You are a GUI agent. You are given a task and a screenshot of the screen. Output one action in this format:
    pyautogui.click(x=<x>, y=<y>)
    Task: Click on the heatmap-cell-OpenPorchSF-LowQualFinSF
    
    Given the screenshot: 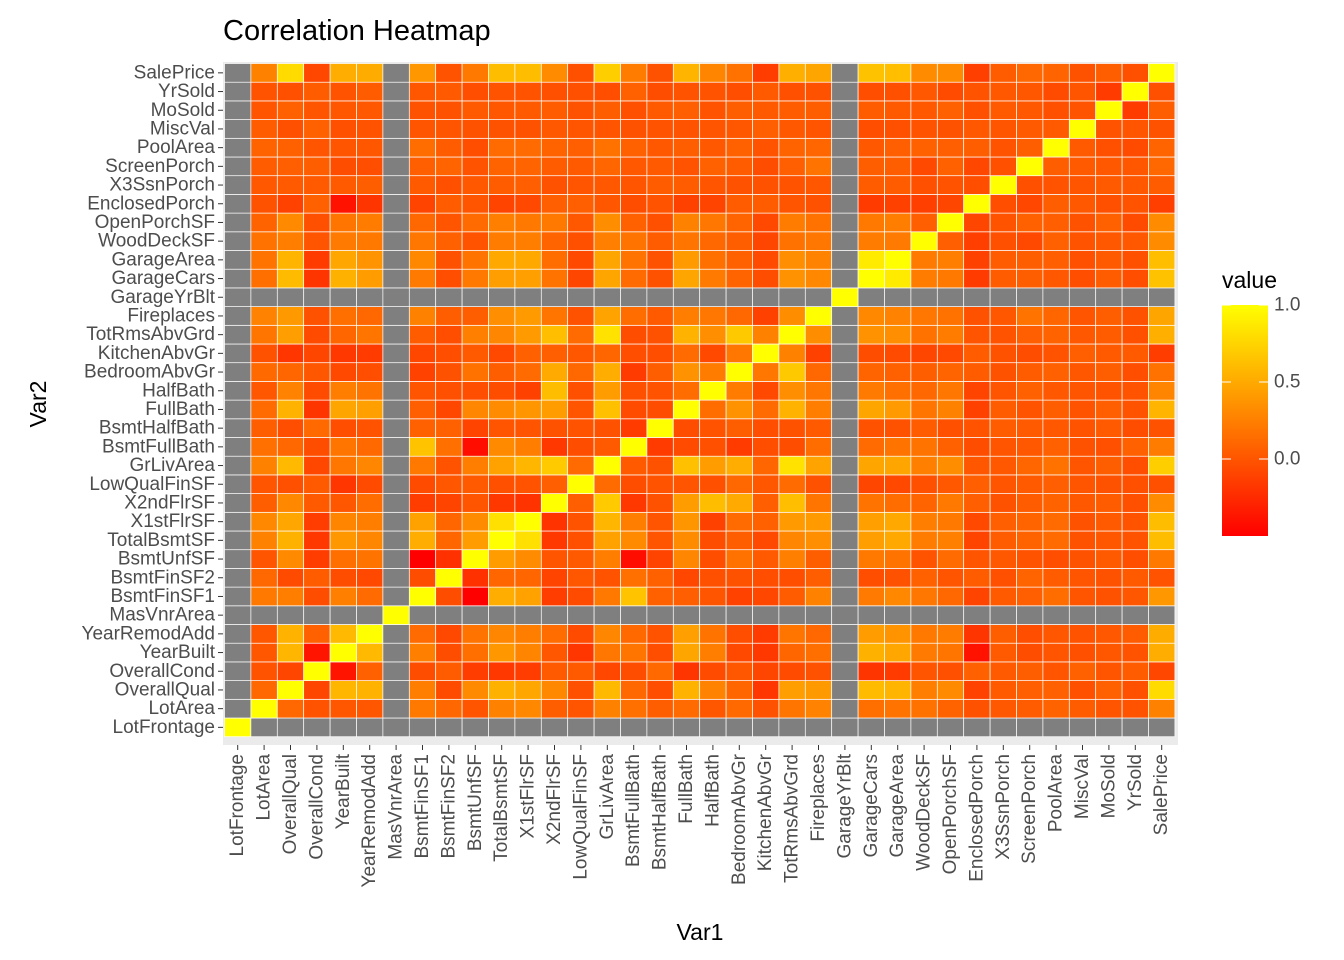 What is the action you would take?
    pyautogui.click(x=950, y=484)
    